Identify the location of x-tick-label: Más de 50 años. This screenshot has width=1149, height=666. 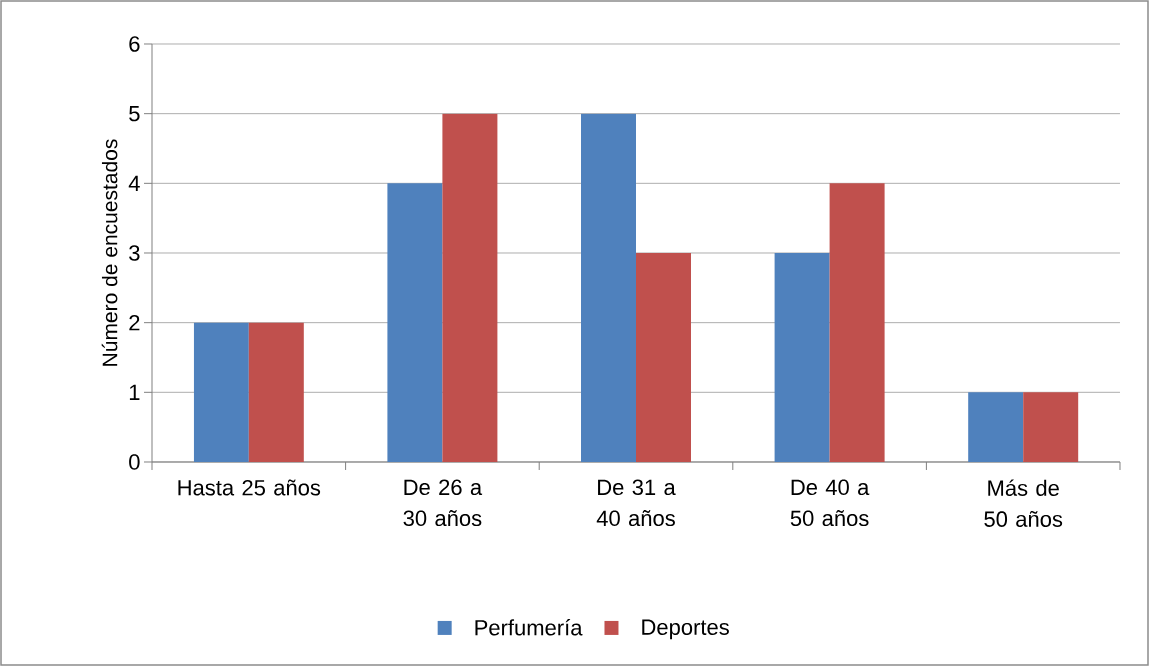
(1023, 503).